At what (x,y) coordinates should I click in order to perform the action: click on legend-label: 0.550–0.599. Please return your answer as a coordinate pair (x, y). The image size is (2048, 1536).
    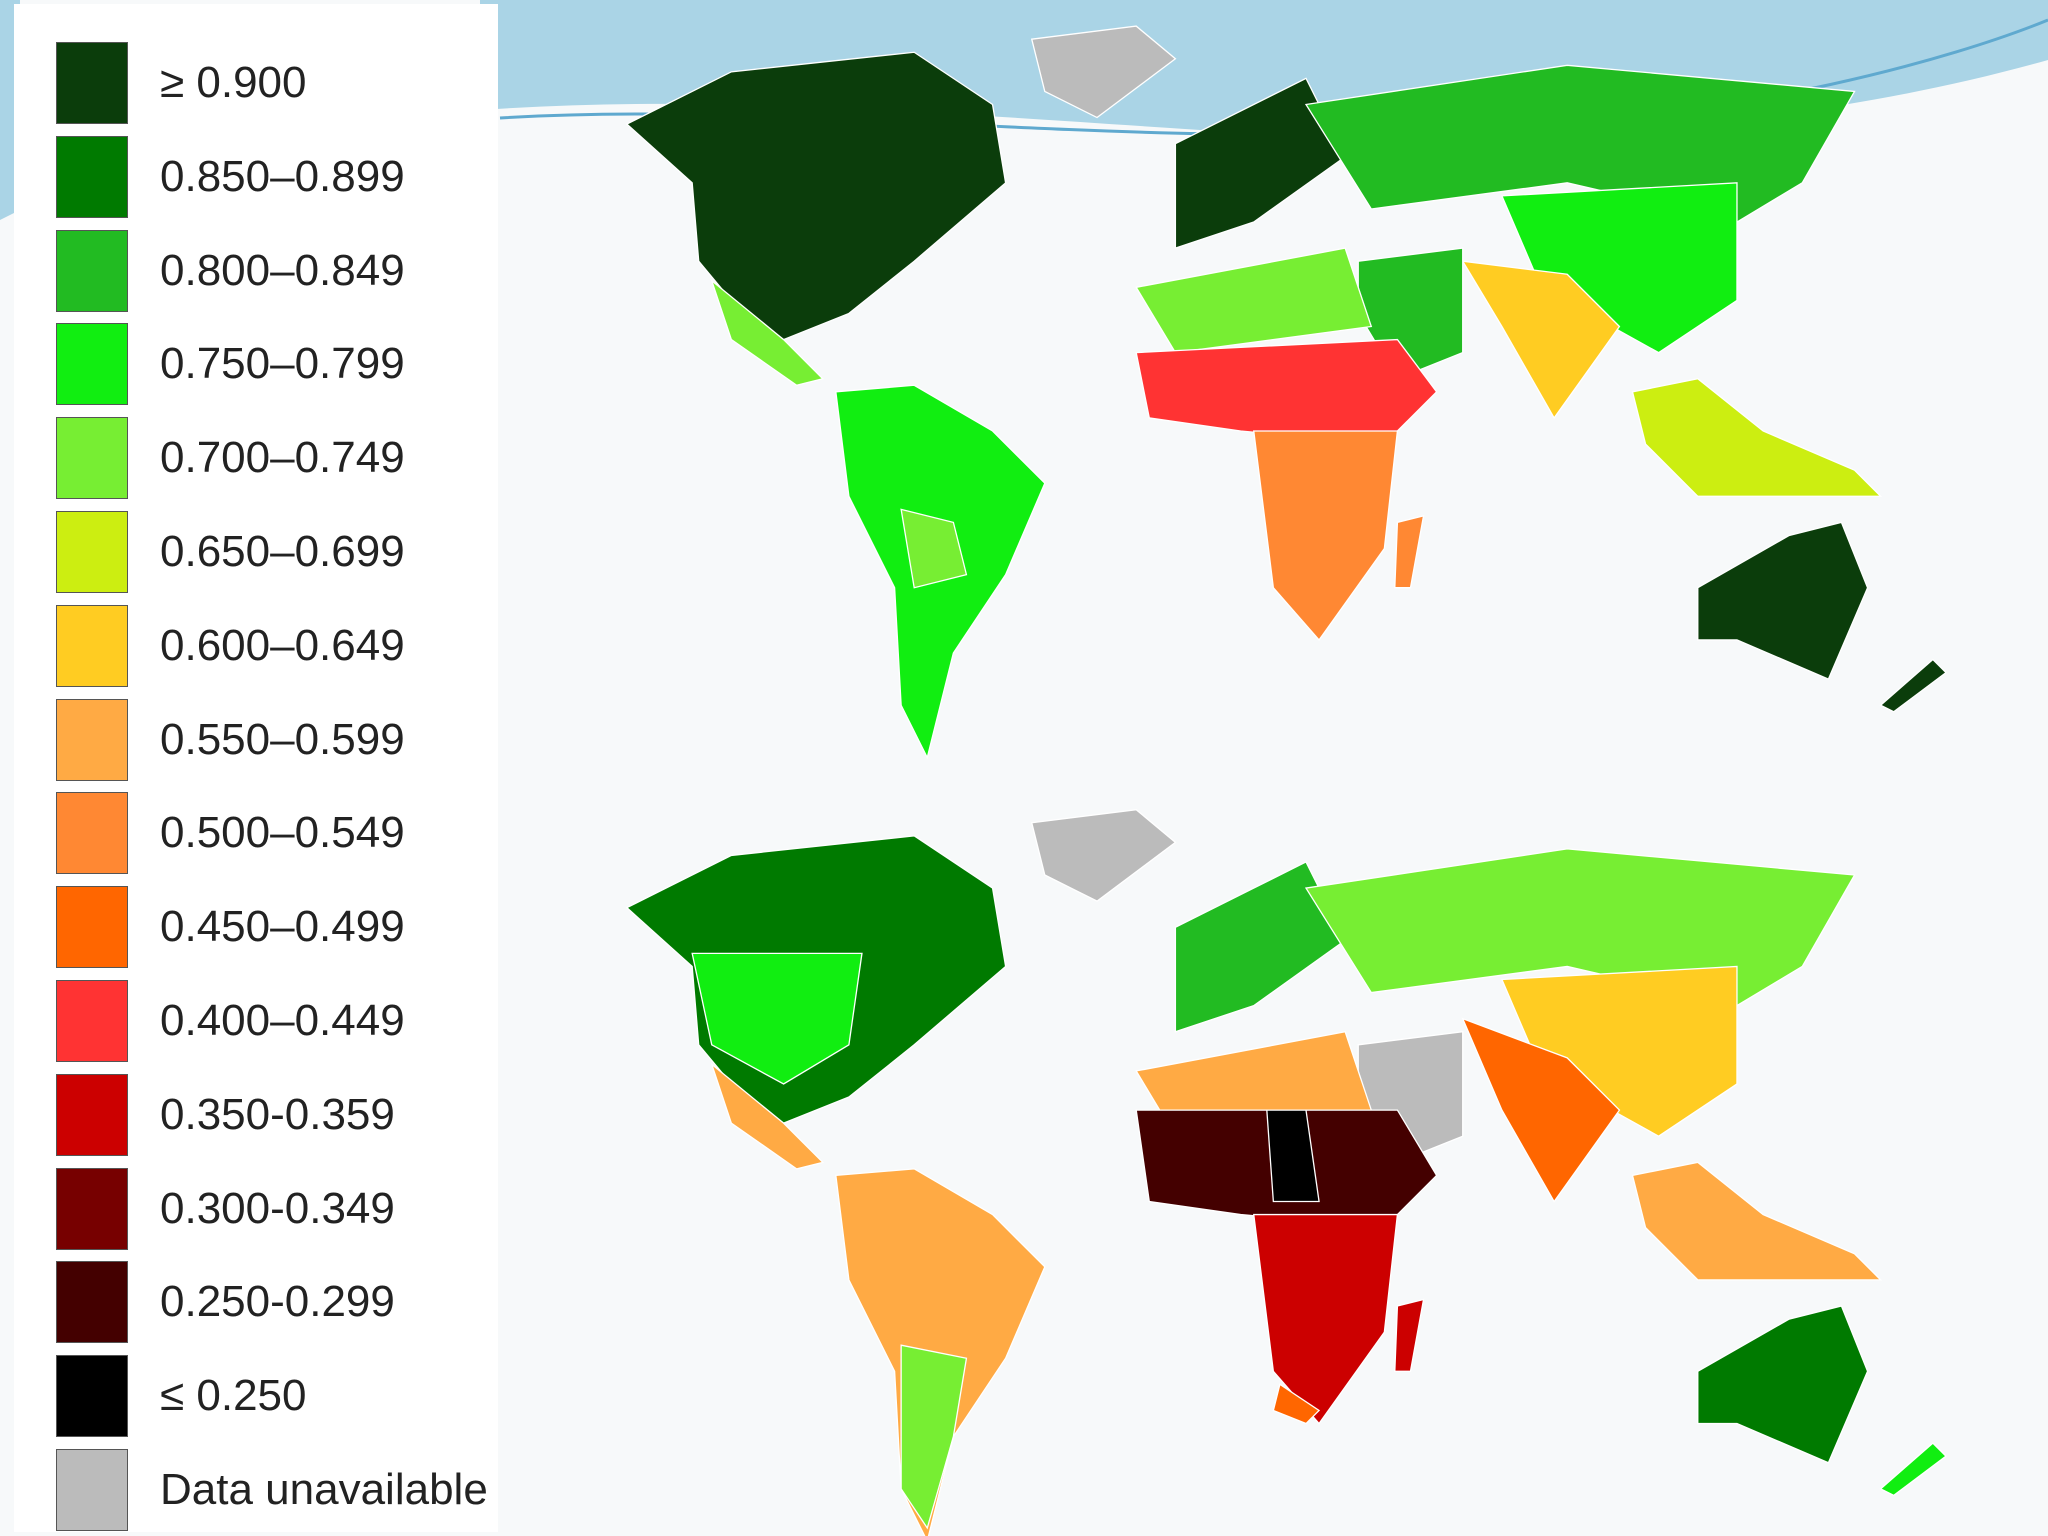
    Looking at the image, I should click on (282, 739).